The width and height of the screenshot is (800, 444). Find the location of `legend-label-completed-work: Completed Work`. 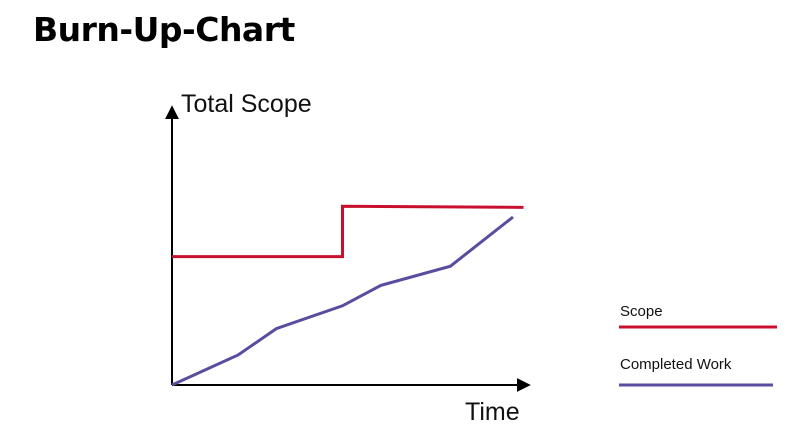

legend-label-completed-work: Completed Work is located at coordinates (676, 364).